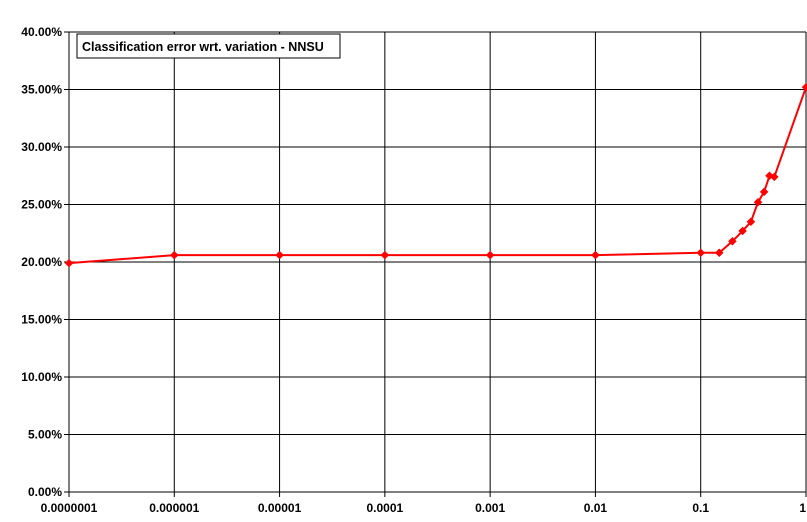  What do you see at coordinates (41, 32) in the screenshot?
I see `y-tick-label: 40.00%` at bounding box center [41, 32].